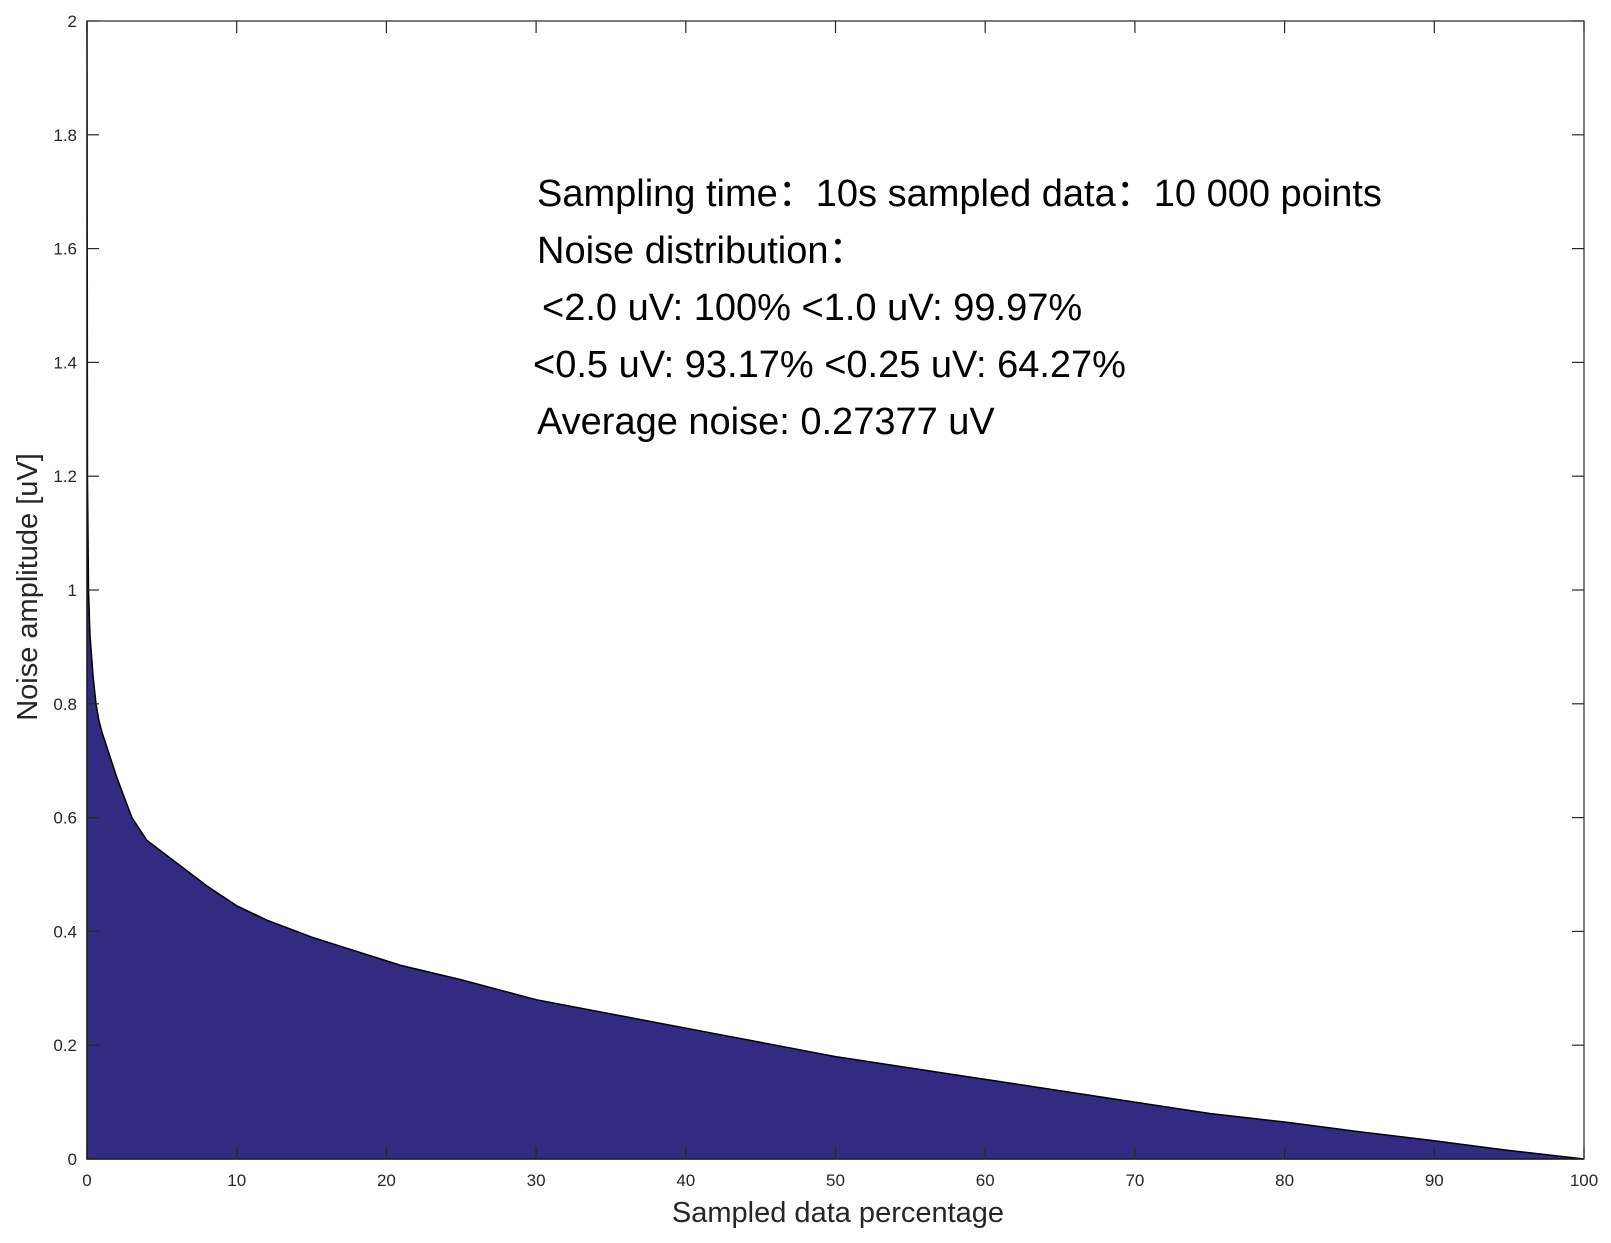 The height and width of the screenshot is (1243, 1611). I want to click on y-axis-label: Noise amplitude [uV], so click(28, 587).